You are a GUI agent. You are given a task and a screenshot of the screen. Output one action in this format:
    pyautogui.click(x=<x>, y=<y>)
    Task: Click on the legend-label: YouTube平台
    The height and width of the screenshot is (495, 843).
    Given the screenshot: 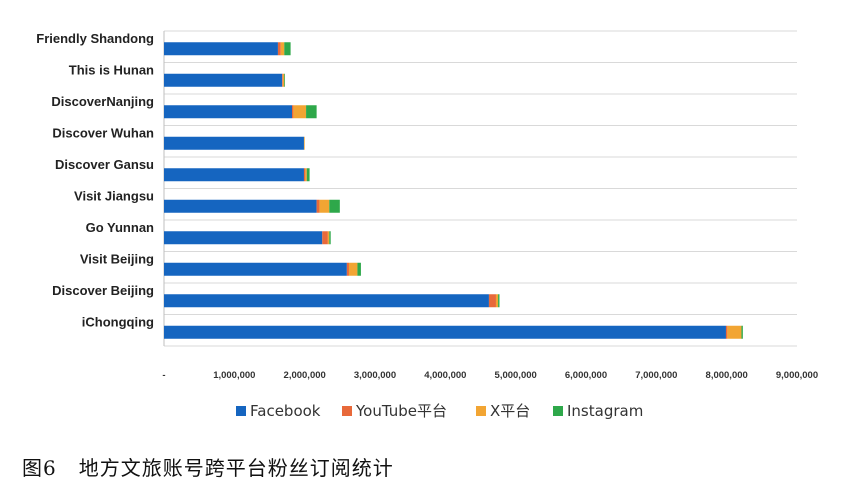 What is the action you would take?
    pyautogui.click(x=401, y=411)
    